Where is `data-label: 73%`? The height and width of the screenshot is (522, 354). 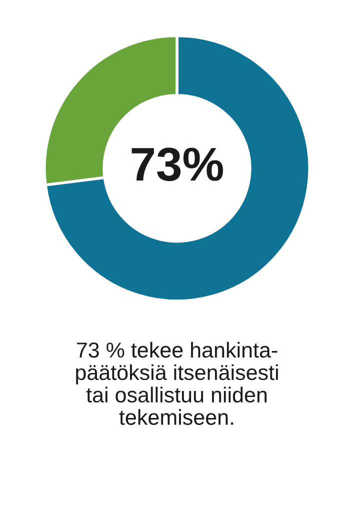
data-label: 73% is located at coordinates (178, 165).